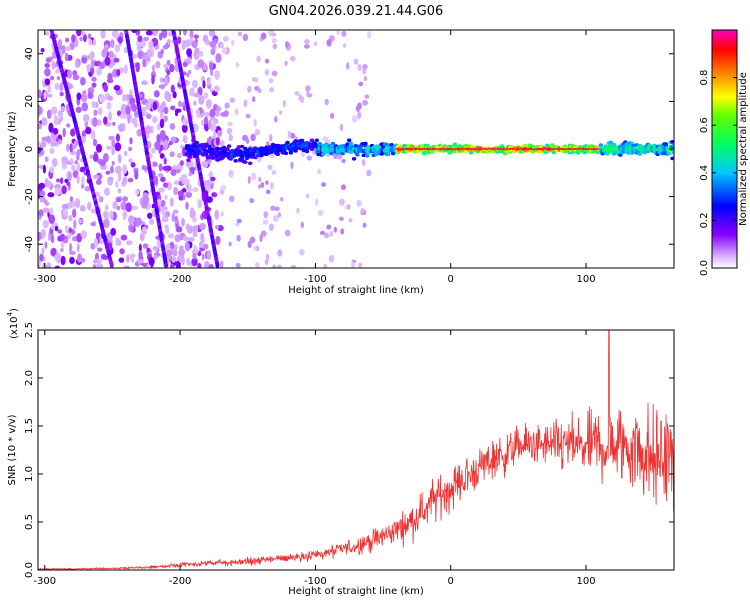 The height and width of the screenshot is (600, 750). I want to click on snr-y-tick-label: 0.0, so click(29, 570).